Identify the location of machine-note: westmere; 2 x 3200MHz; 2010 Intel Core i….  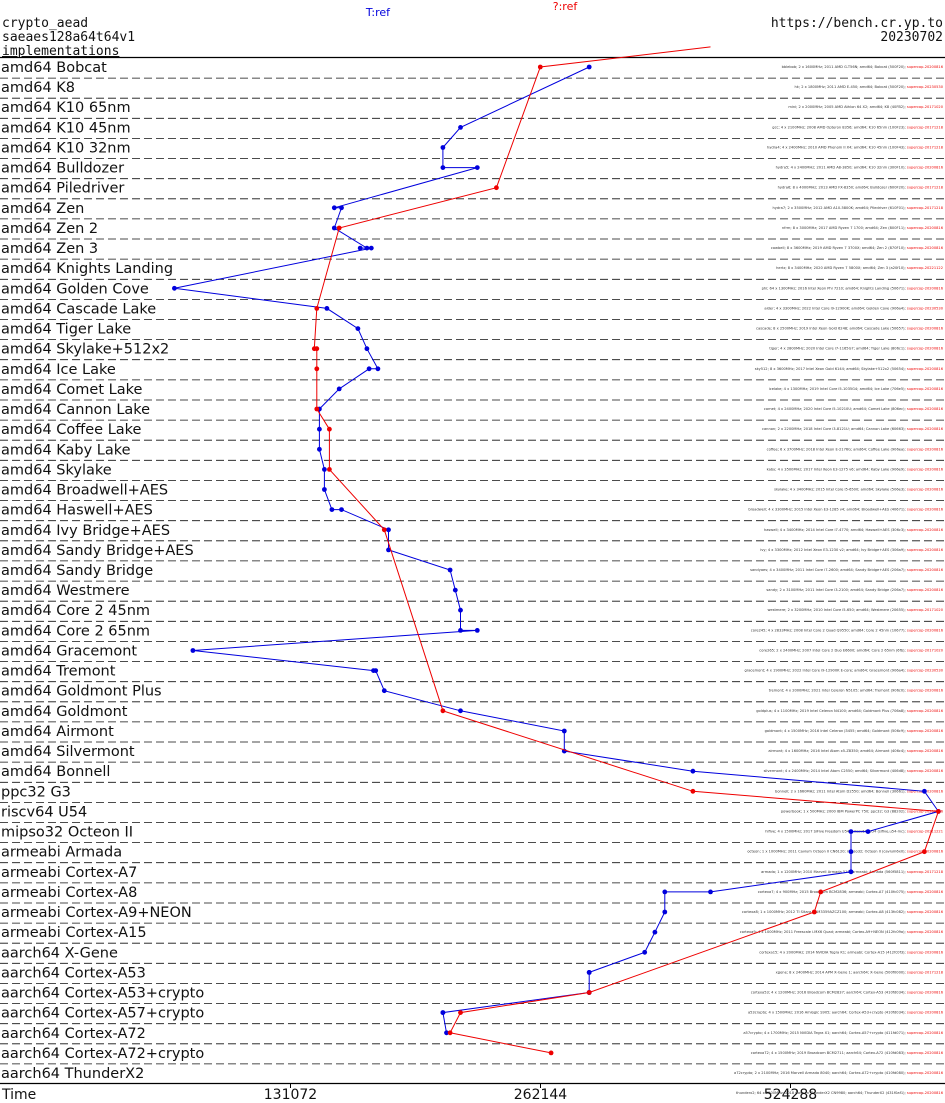
(855, 610).